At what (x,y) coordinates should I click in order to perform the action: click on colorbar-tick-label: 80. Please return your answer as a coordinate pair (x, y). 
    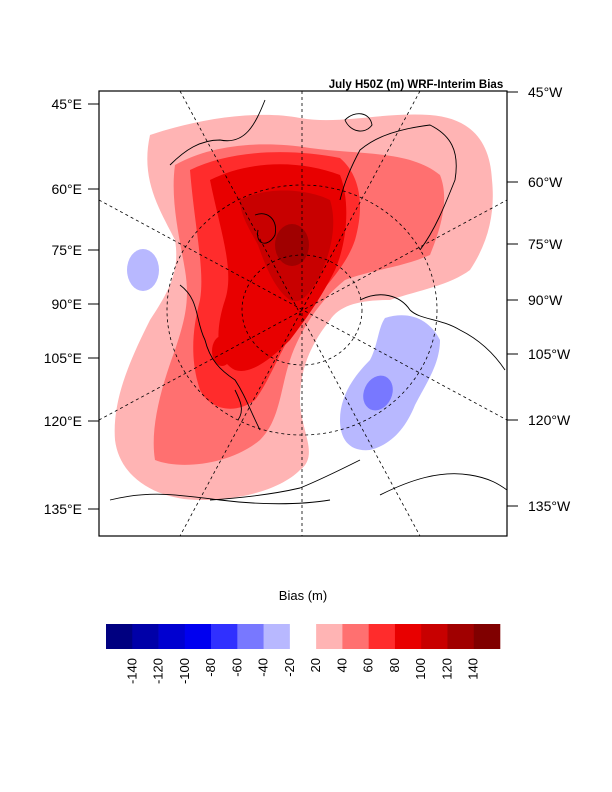
    Looking at the image, I should click on (394, 665).